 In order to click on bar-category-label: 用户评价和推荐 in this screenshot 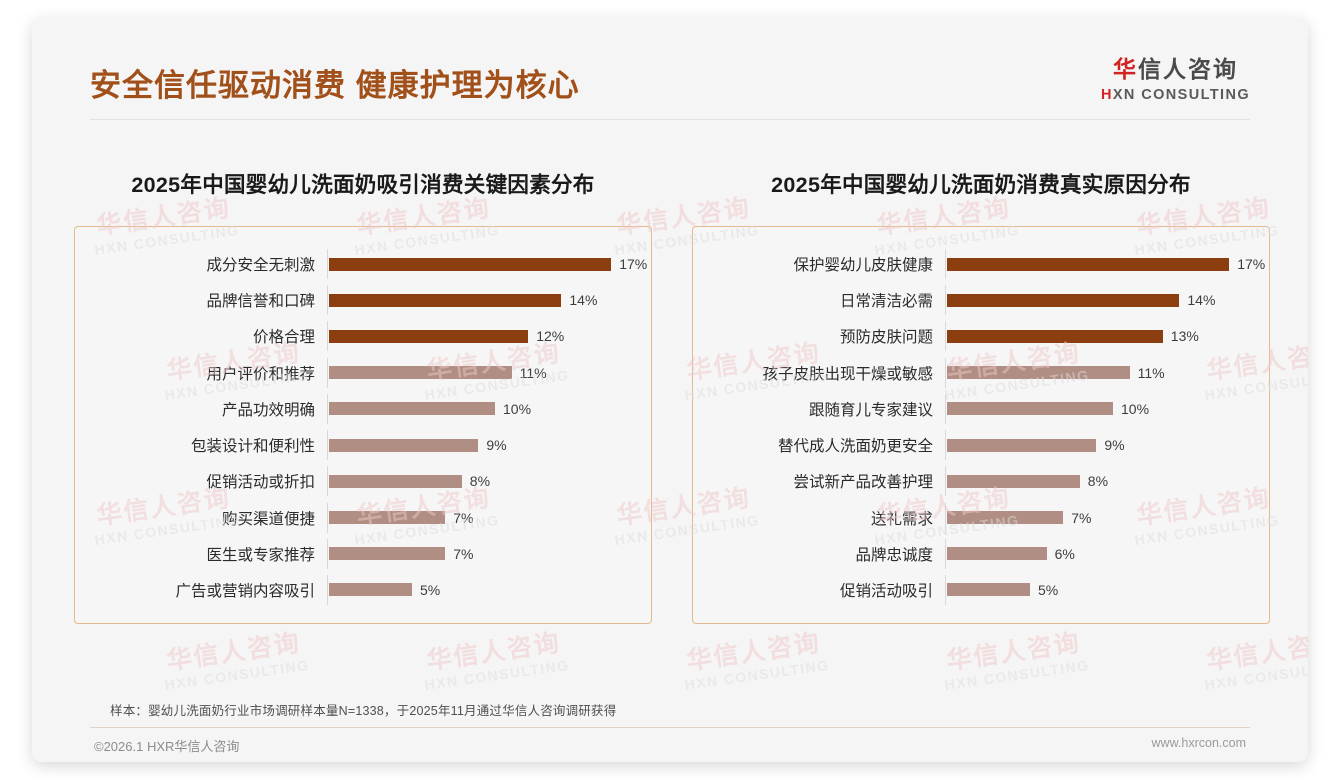, I will do `click(260, 374)`.